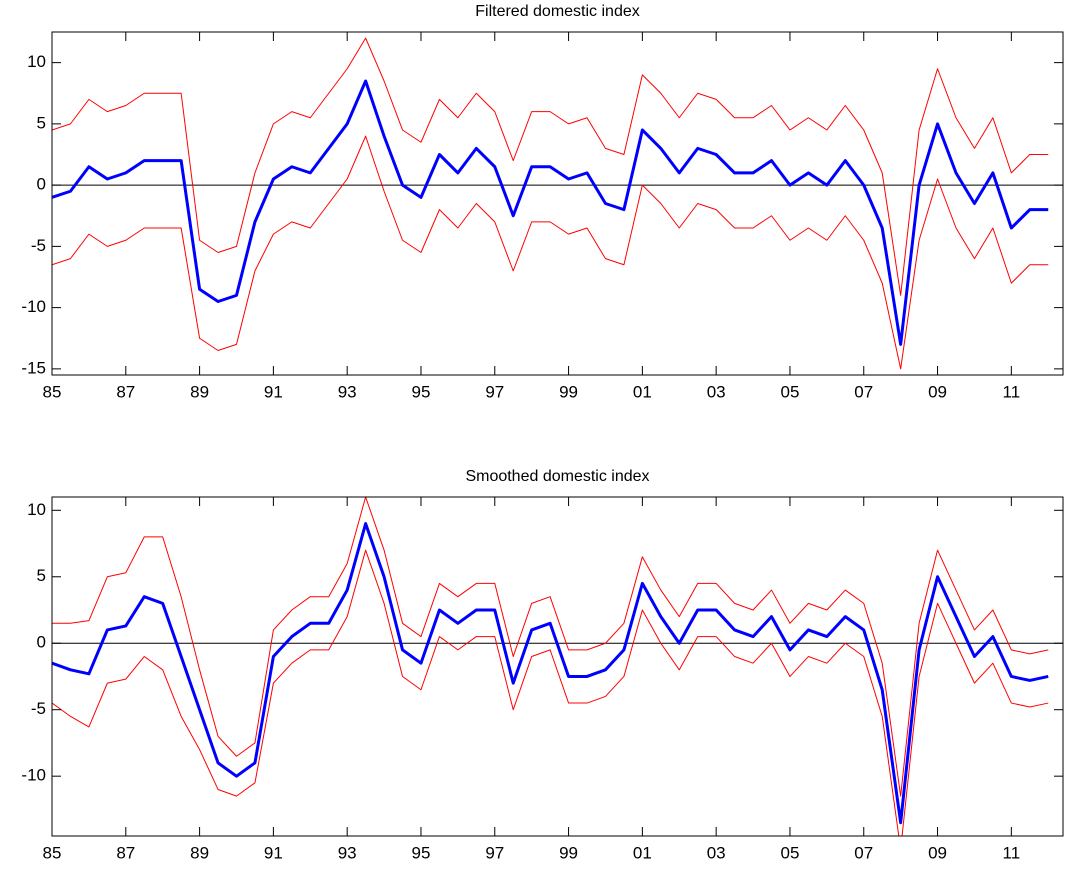  Describe the element at coordinates (557, 476) in the screenshot. I see `chart-title: Smoothed domestic index` at that location.